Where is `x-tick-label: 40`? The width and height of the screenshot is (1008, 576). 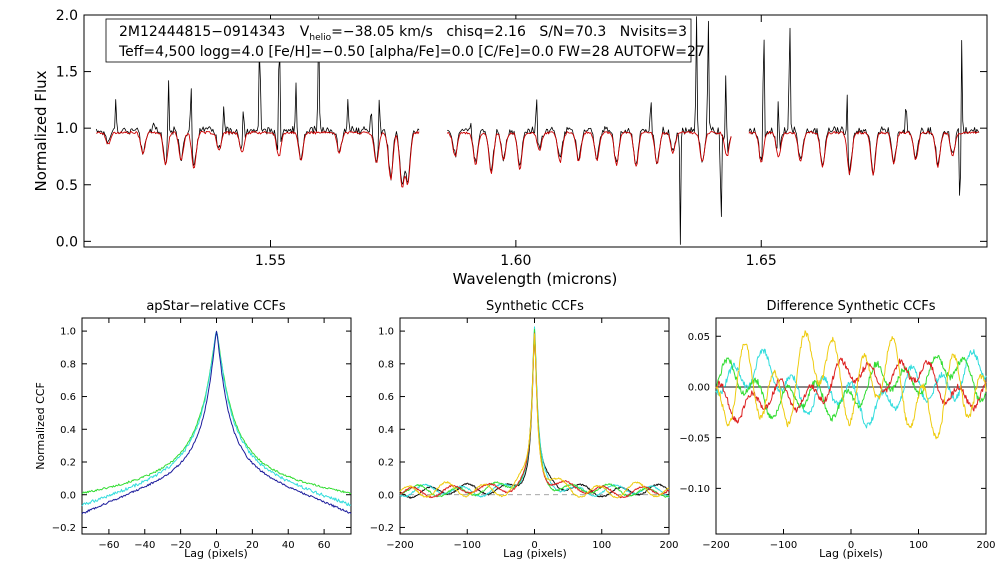
x-tick-label: 40 is located at coordinates (288, 545).